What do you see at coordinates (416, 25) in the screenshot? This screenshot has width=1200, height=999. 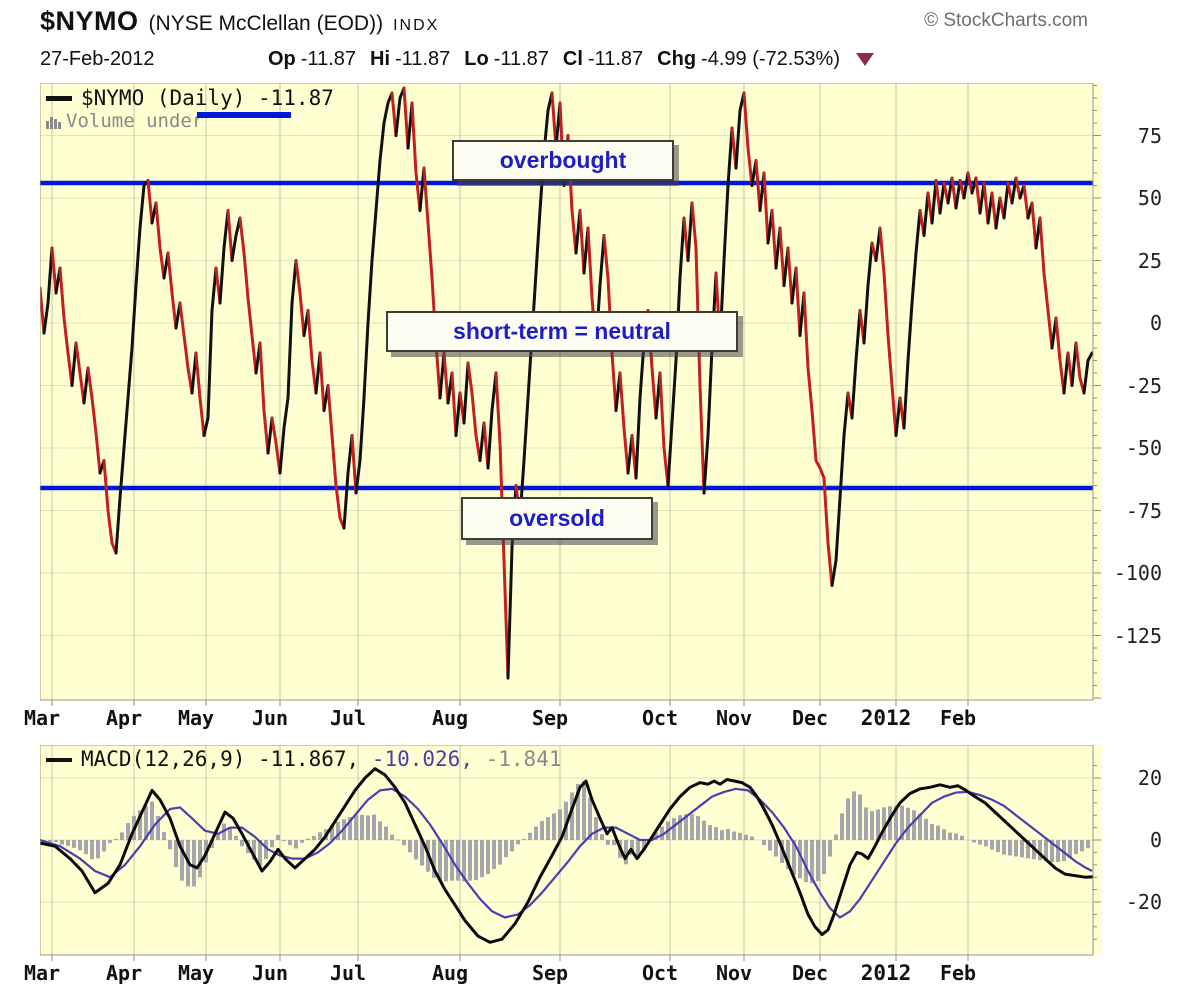 I see `ticker-exchange: INDX` at bounding box center [416, 25].